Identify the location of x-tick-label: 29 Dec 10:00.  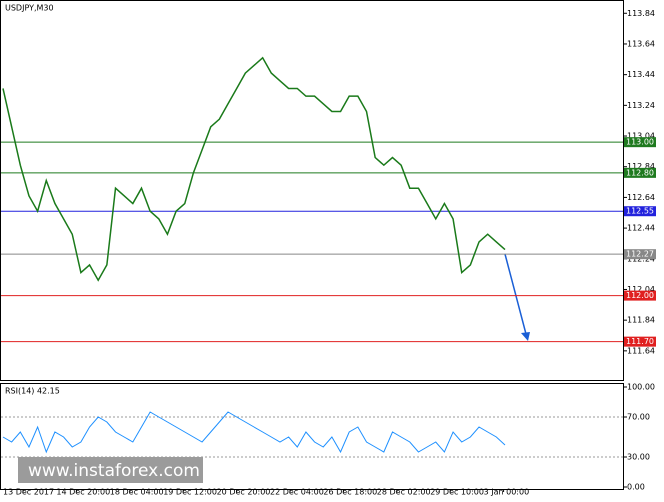
(457, 492).